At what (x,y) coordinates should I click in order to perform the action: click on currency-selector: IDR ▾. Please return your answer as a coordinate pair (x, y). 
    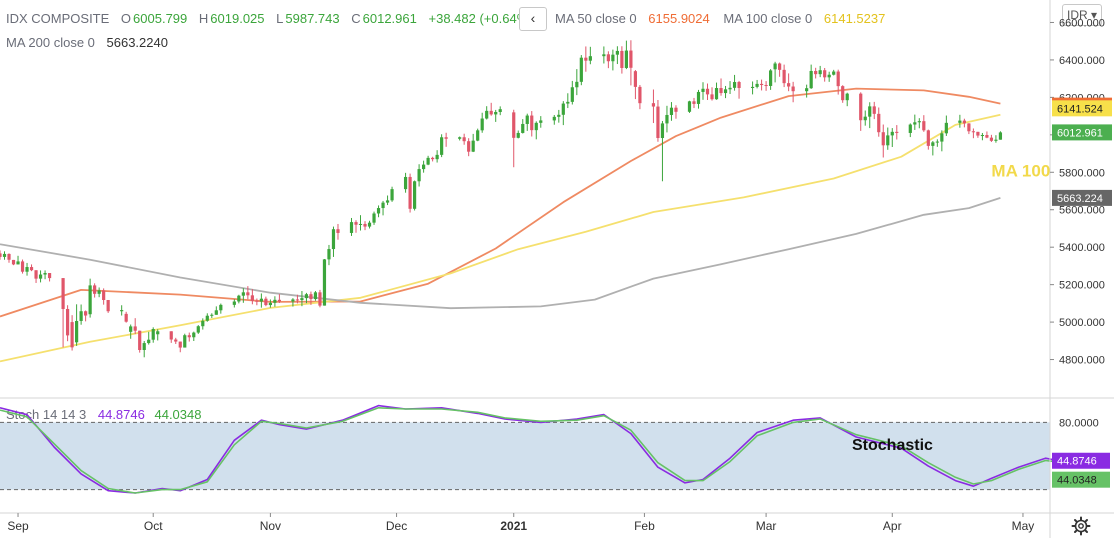
    Looking at the image, I should click on (1082, 15).